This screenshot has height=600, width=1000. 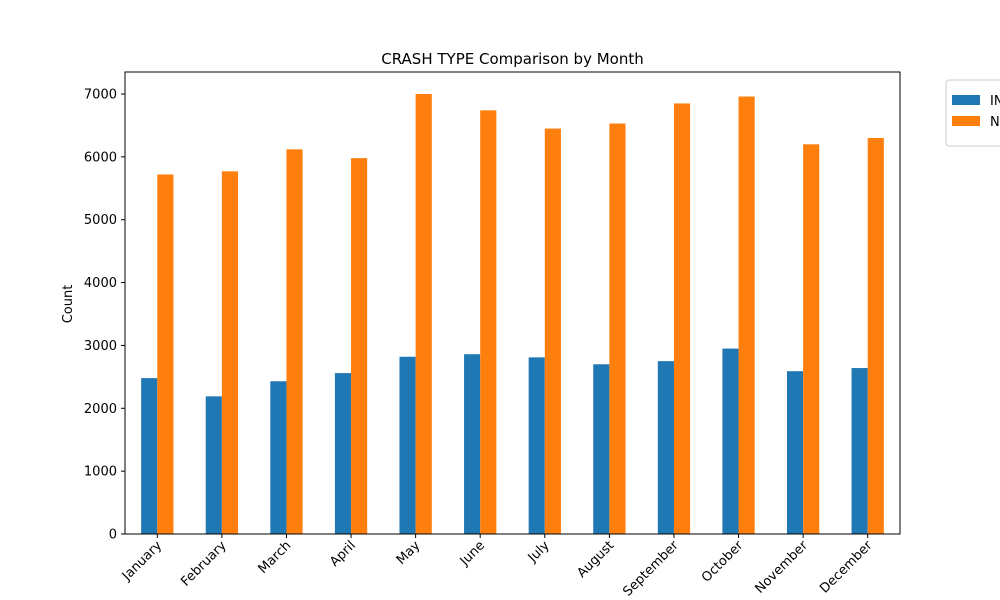 I want to click on bar-n-august, so click(x=617, y=329).